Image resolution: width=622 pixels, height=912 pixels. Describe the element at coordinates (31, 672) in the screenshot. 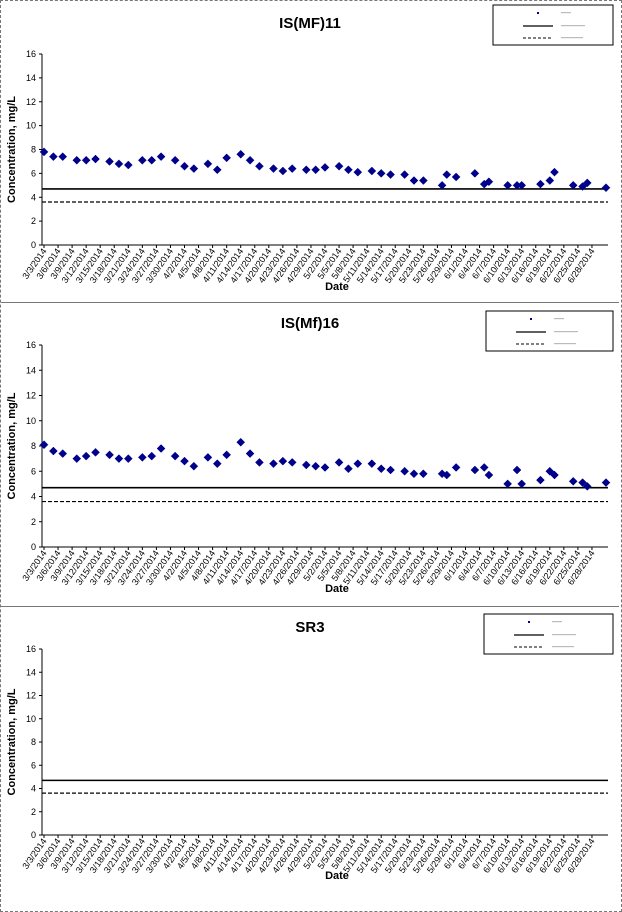

I see `y-tick-label: 14` at that location.